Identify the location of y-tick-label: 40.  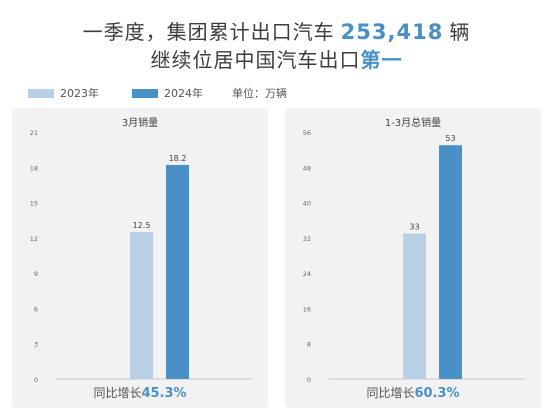
(307, 204).